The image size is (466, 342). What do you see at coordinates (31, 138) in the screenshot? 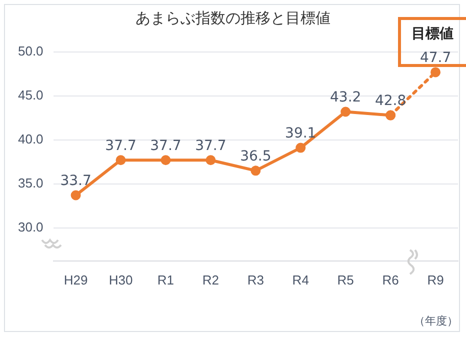
I see `y-tick-label: 40.0` at bounding box center [31, 138].